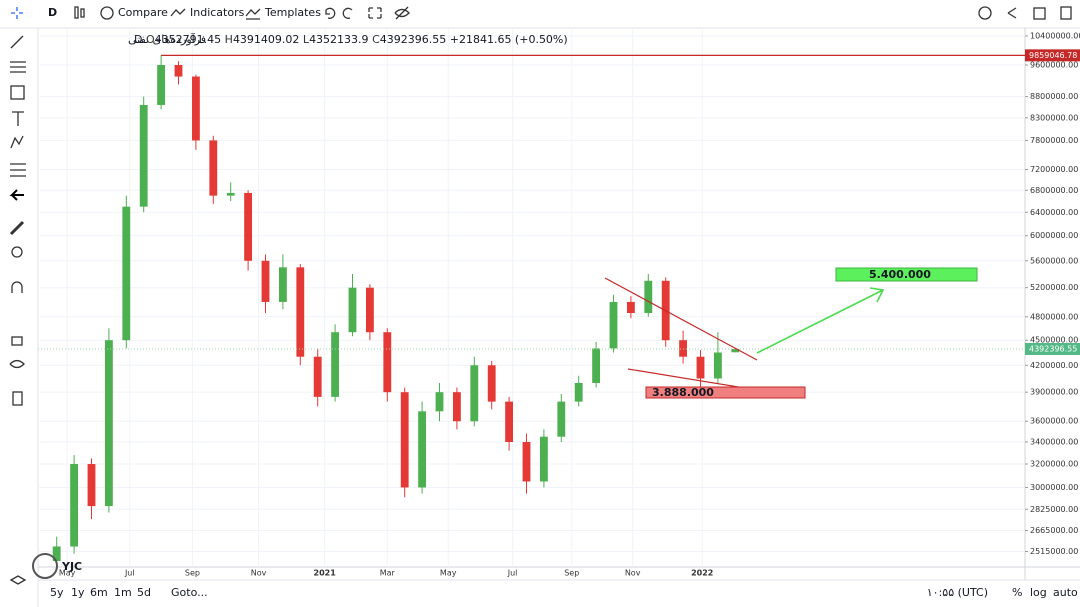  I want to click on publish-button, so click(1066, 13).